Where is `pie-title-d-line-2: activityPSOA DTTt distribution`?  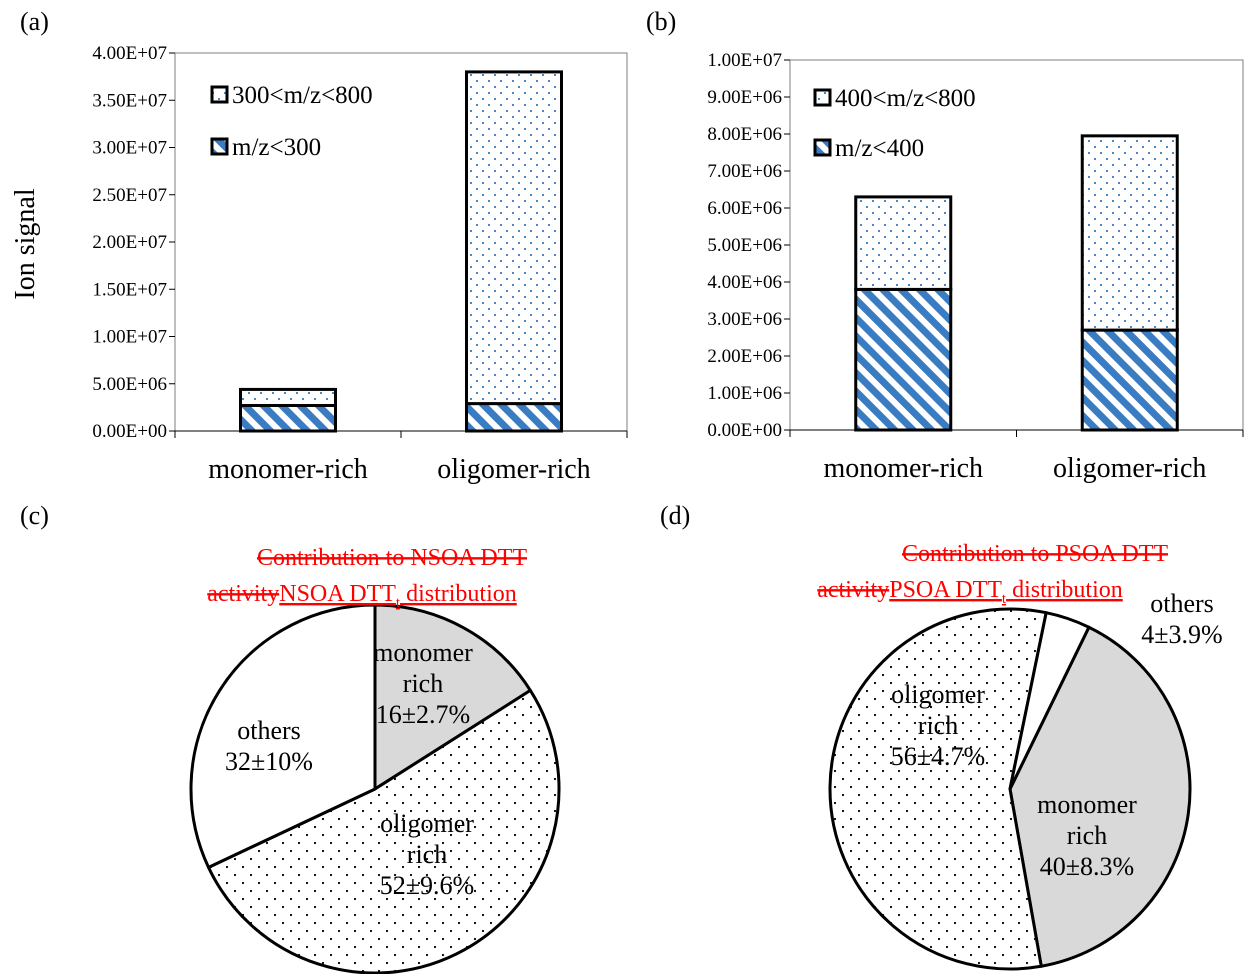
pie-title-d-line-2: activityPSOA DTTt distribution is located at coordinates (970, 592).